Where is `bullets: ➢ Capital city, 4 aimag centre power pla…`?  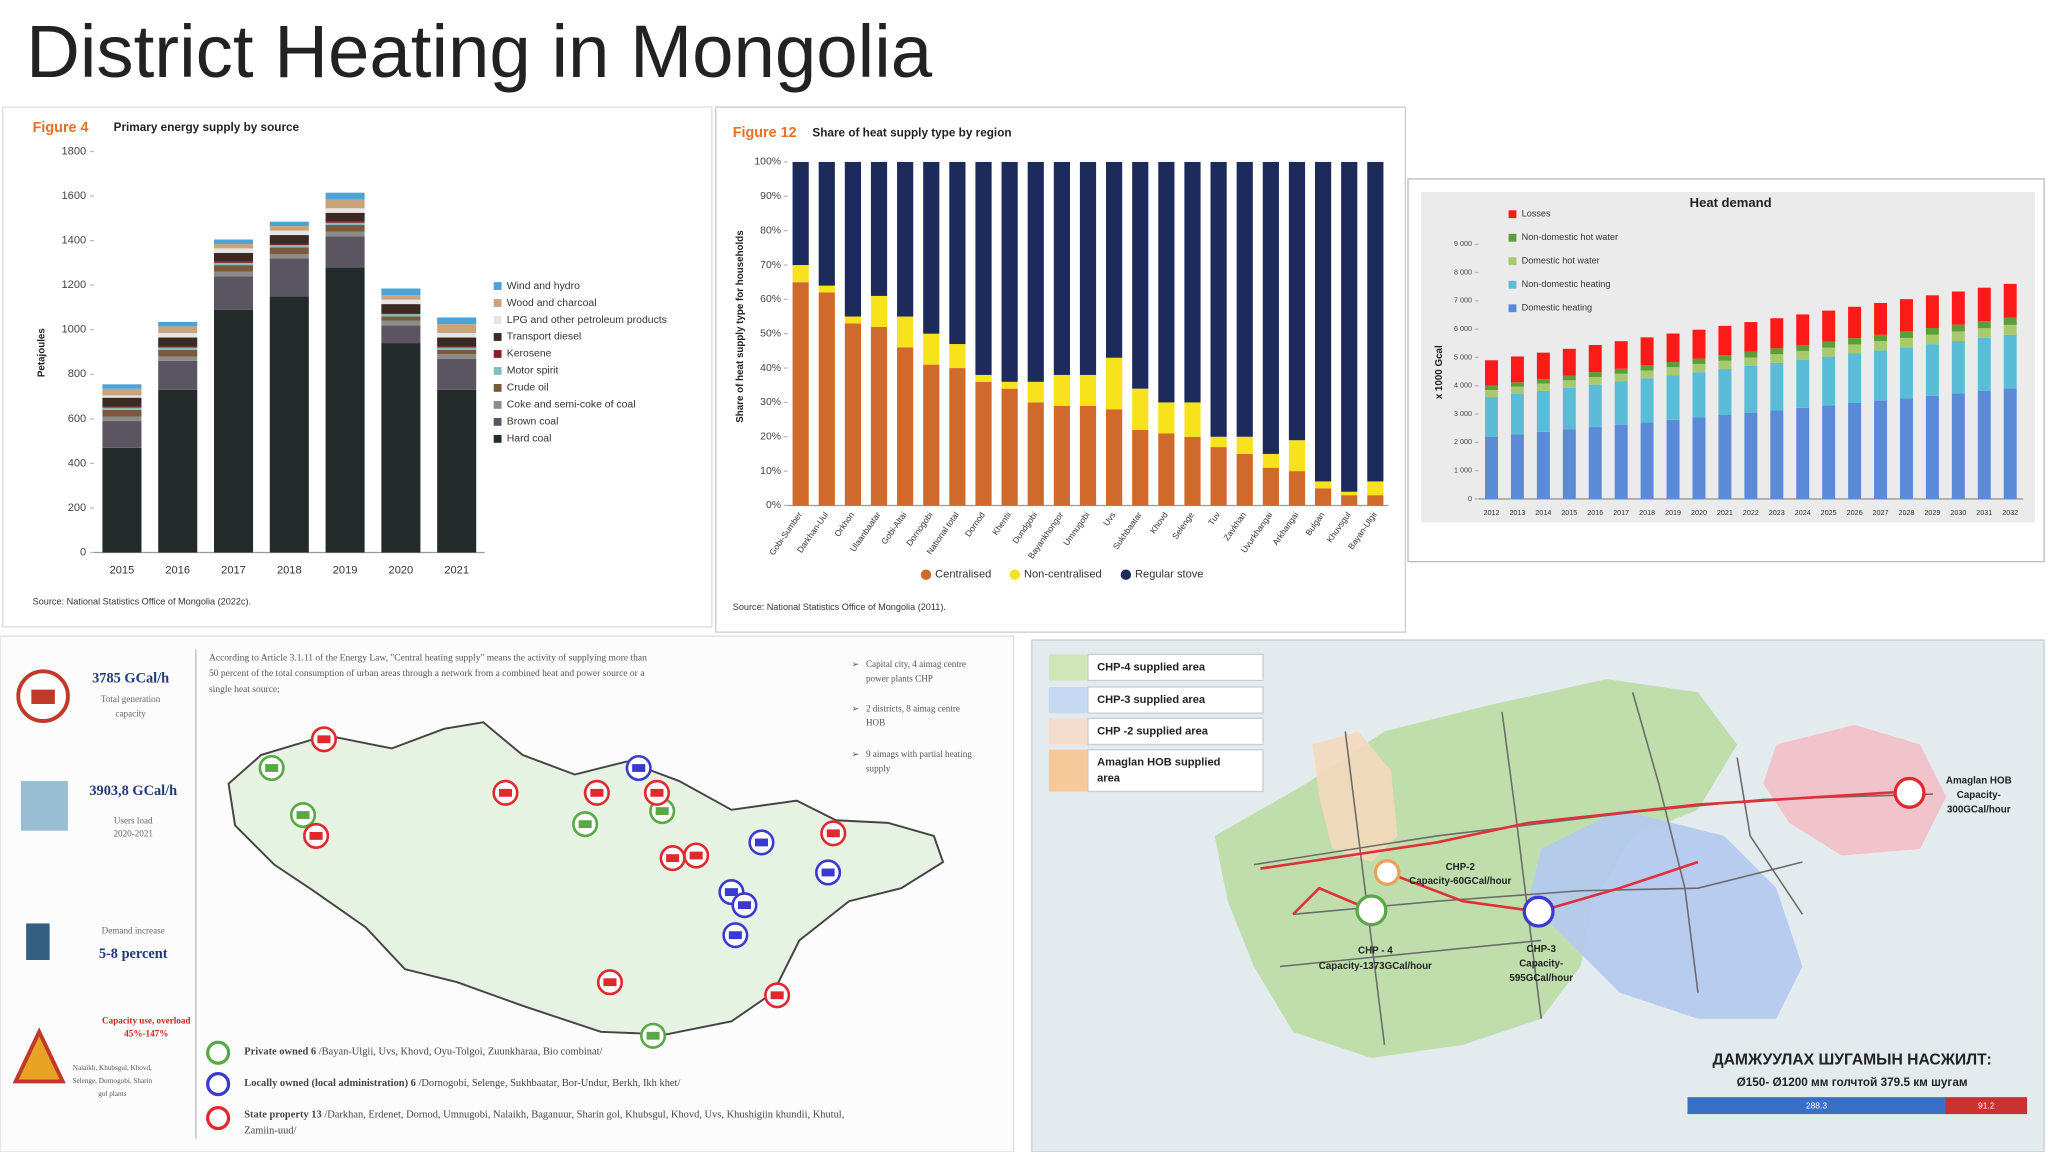 bullets: ➢ Capital city, 4 aimag centre power pla… is located at coordinates (912, 716).